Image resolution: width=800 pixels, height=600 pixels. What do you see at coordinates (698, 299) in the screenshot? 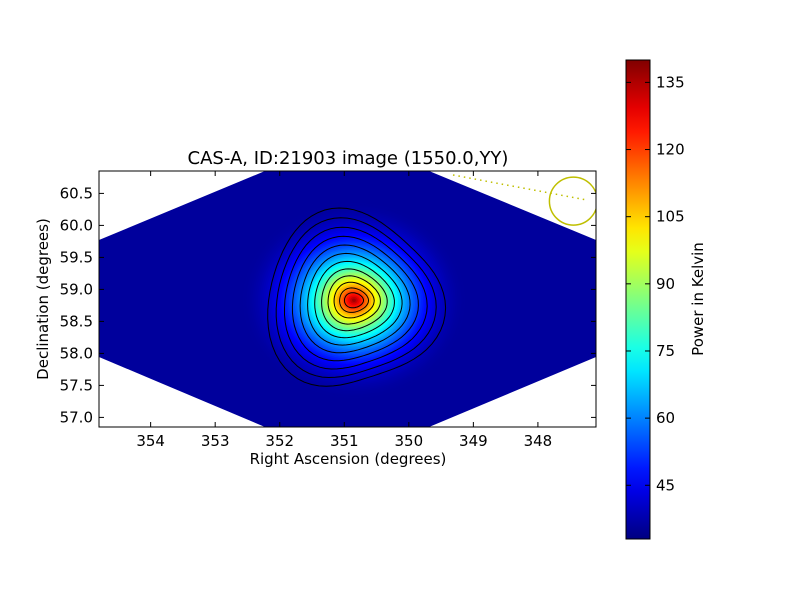
I see `colorbar-label: Power in Kelvin` at bounding box center [698, 299].